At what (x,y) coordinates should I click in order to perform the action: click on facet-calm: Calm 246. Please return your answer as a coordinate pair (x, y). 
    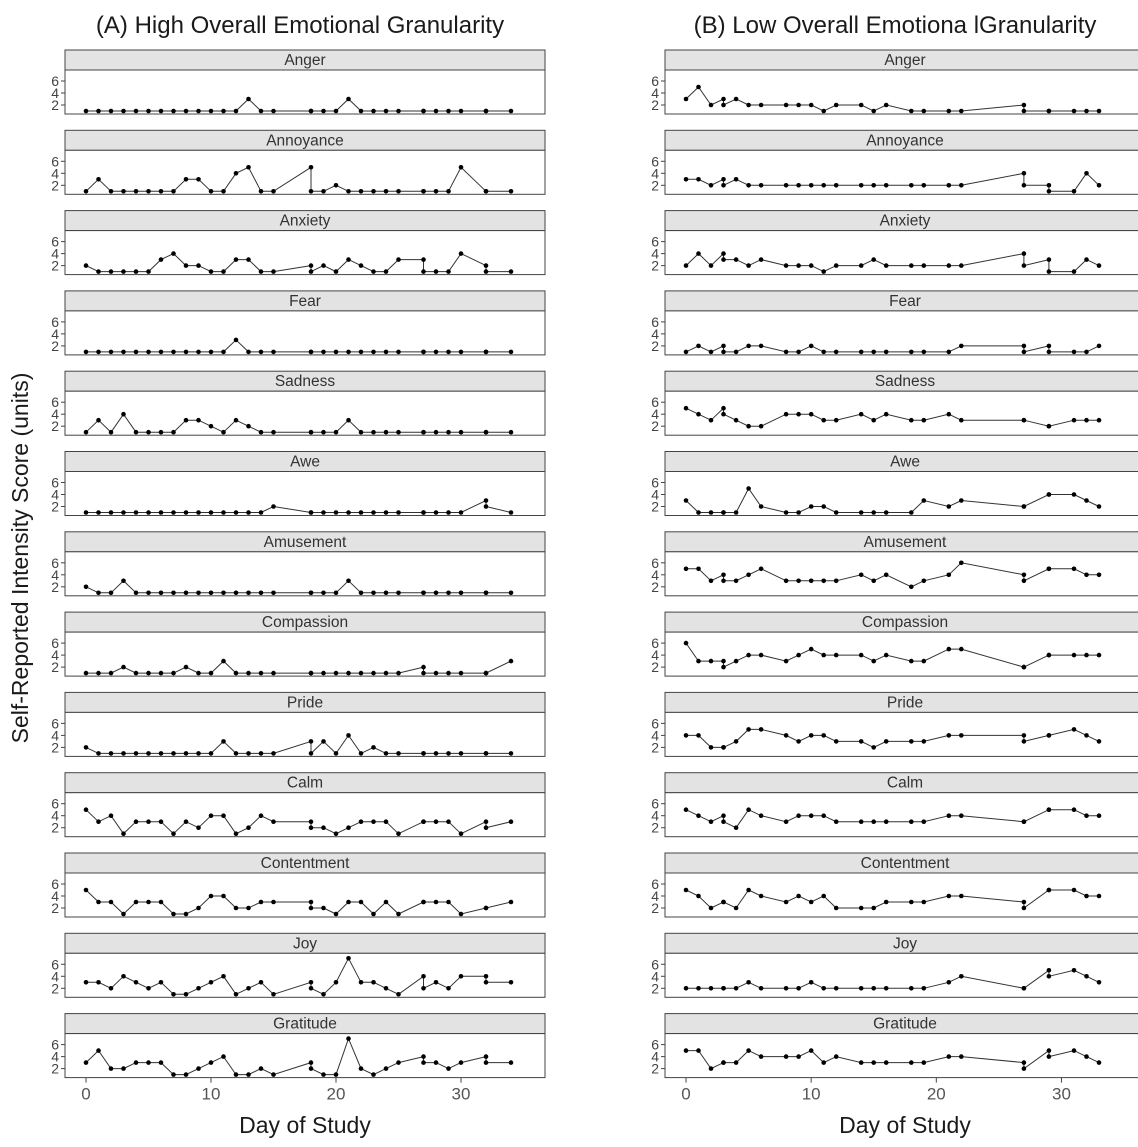
    Looking at the image, I should click on (298, 805).